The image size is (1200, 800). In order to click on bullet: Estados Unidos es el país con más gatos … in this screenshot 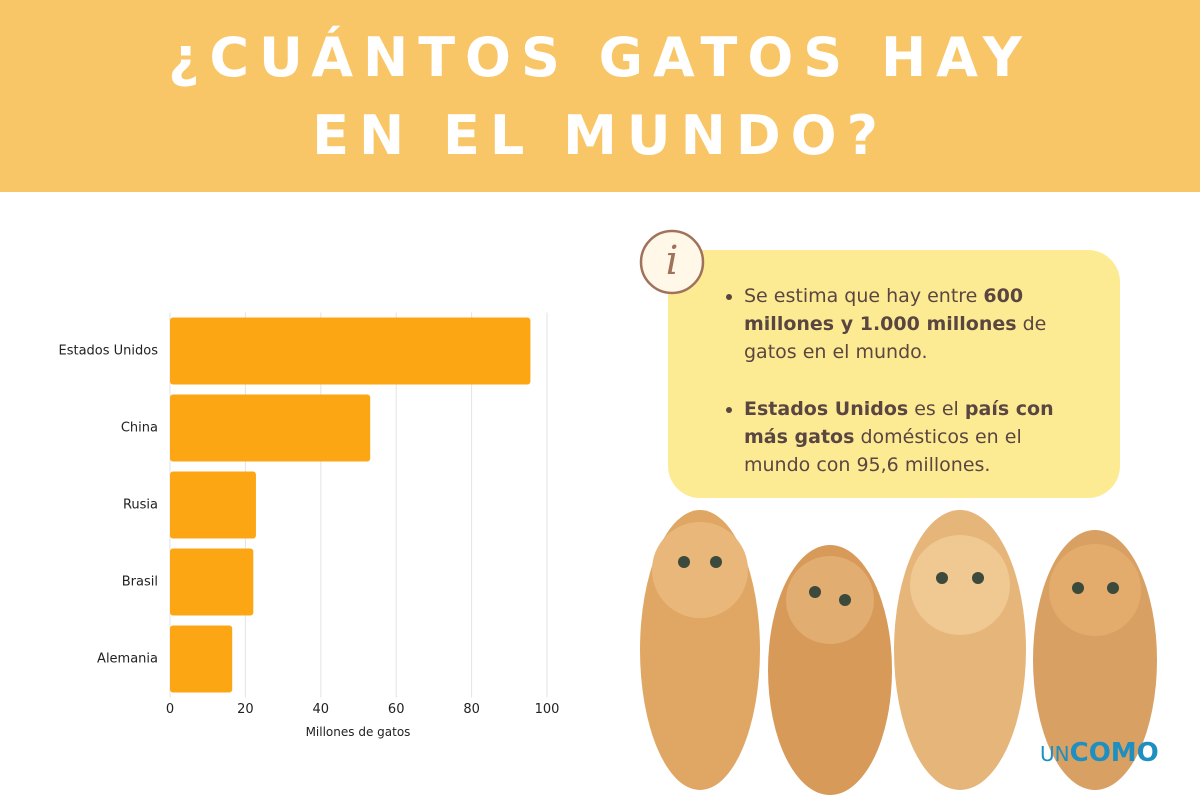, I will do `click(912, 437)`.